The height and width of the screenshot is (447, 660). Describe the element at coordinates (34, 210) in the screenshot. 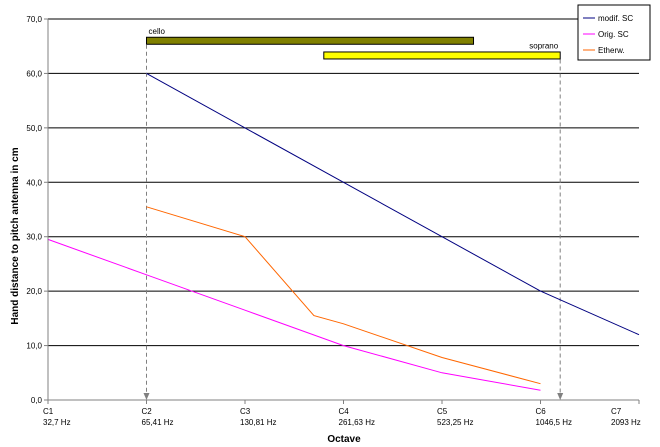

I see `y-tick-labels: 0,0 10,0 20,0 30,0 40,0 50,0 60,0 70,0` at that location.